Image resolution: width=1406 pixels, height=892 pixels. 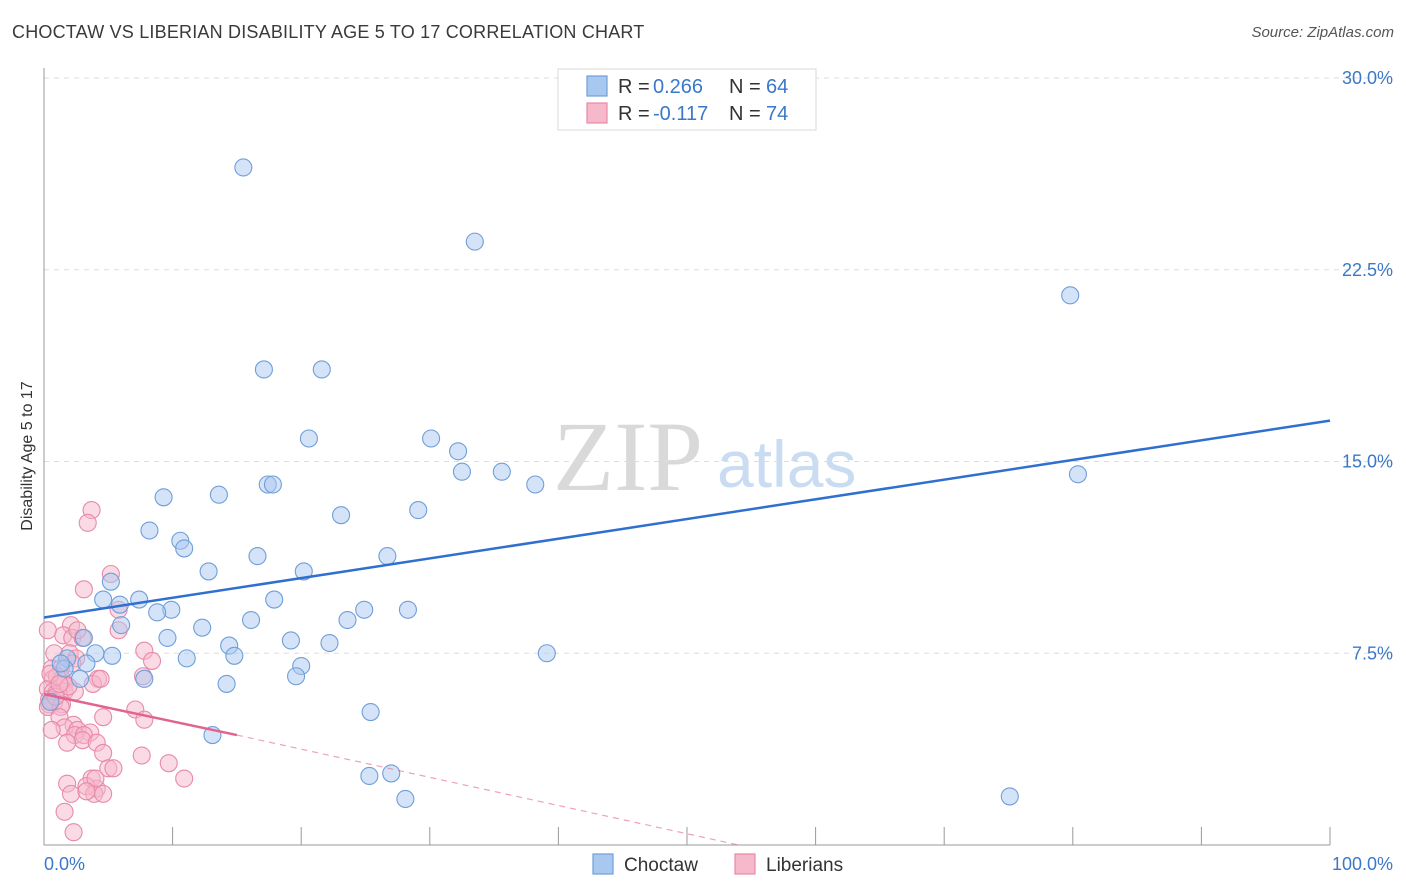 I want to click on series-legend-label-liberian: Liberians, so click(x=804, y=865).